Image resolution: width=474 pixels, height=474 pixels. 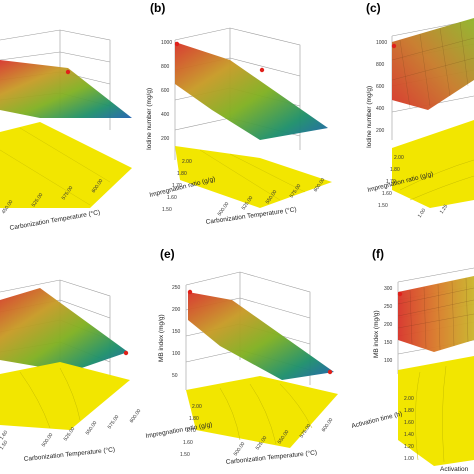 What do you see at coordinates (92, 428) in the screenshot?
I see `d-xticks-label-2: 550.00` at bounding box center [92, 428].